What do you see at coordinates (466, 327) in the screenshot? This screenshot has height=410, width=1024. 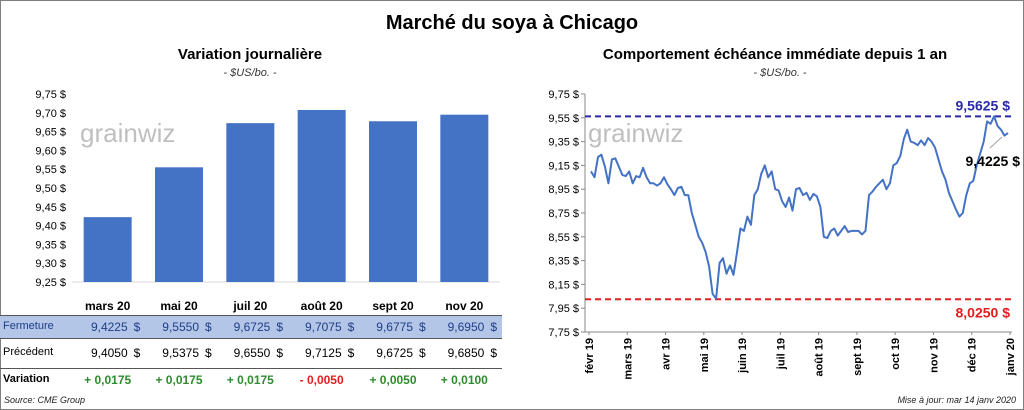 I see `table-cell: 9,6950` at bounding box center [466, 327].